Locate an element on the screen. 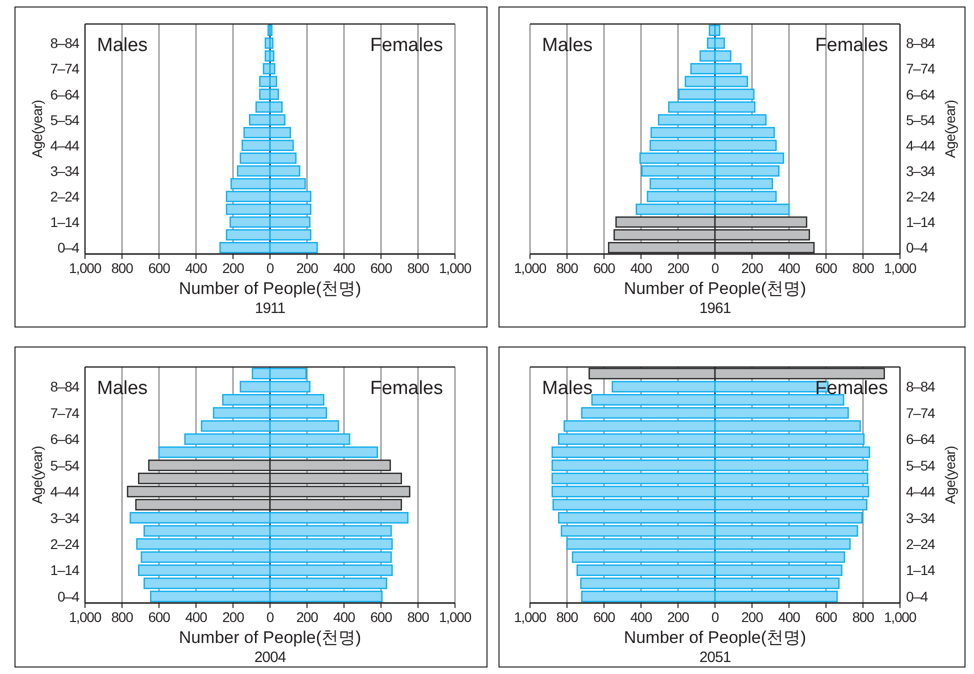  text: 2004 is located at coordinates (270, 657).